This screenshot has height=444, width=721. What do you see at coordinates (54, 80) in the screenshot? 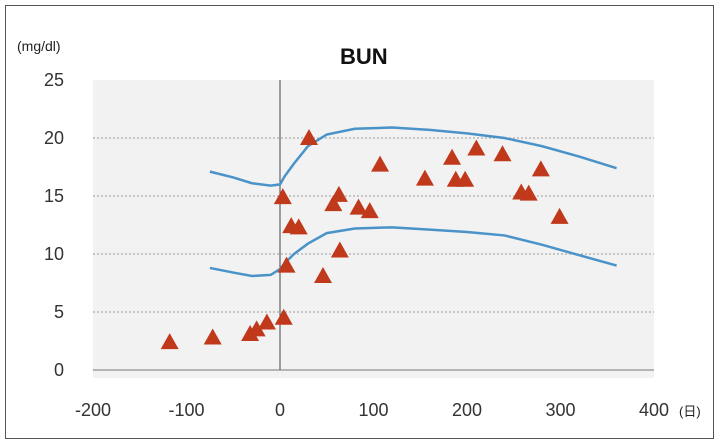
I see `y-tick-label: 25` at bounding box center [54, 80].